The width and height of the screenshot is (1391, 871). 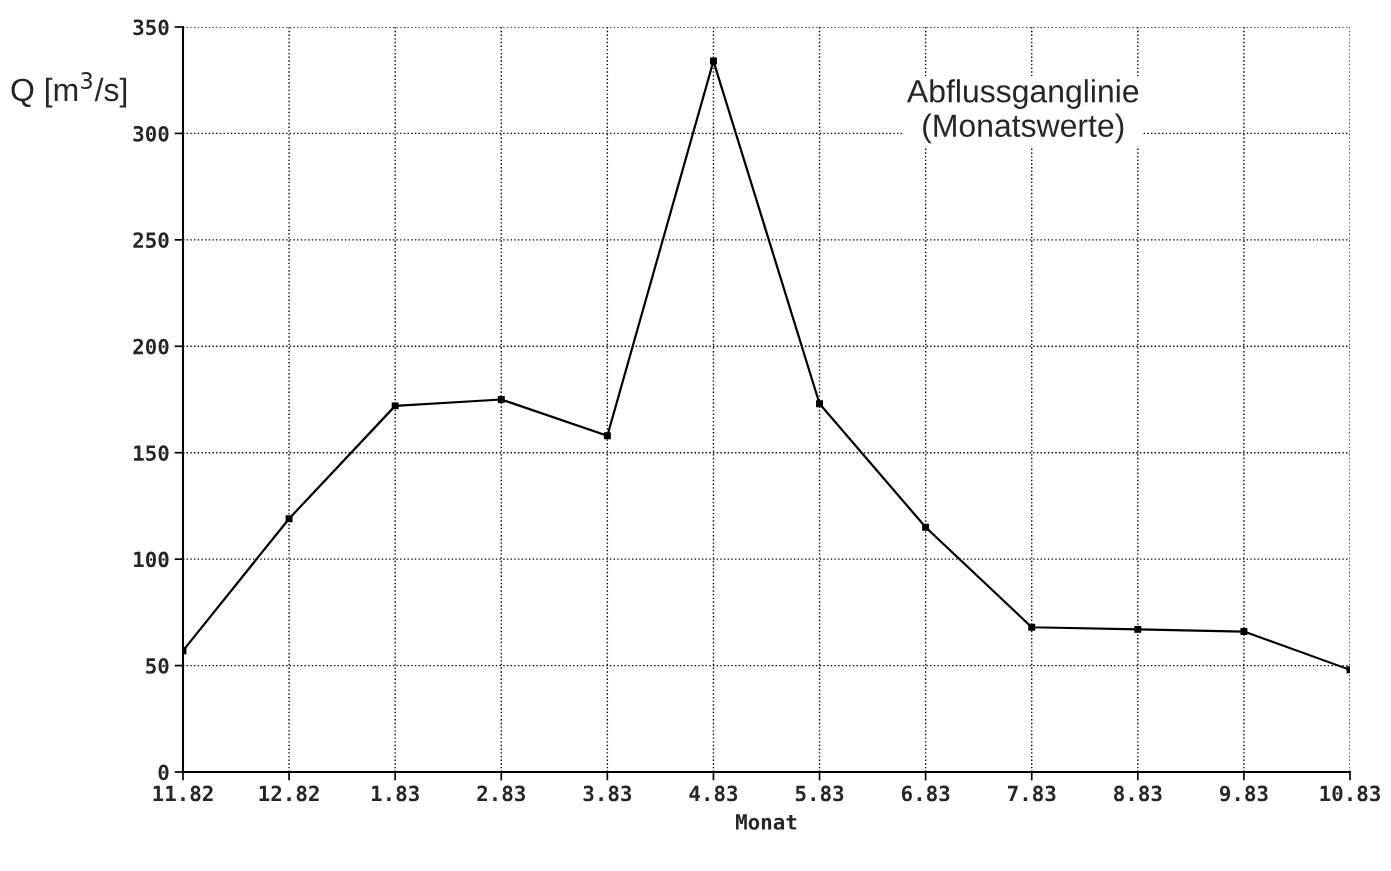 What do you see at coordinates (151, 240) in the screenshot?
I see `y-tick-label: 250` at bounding box center [151, 240].